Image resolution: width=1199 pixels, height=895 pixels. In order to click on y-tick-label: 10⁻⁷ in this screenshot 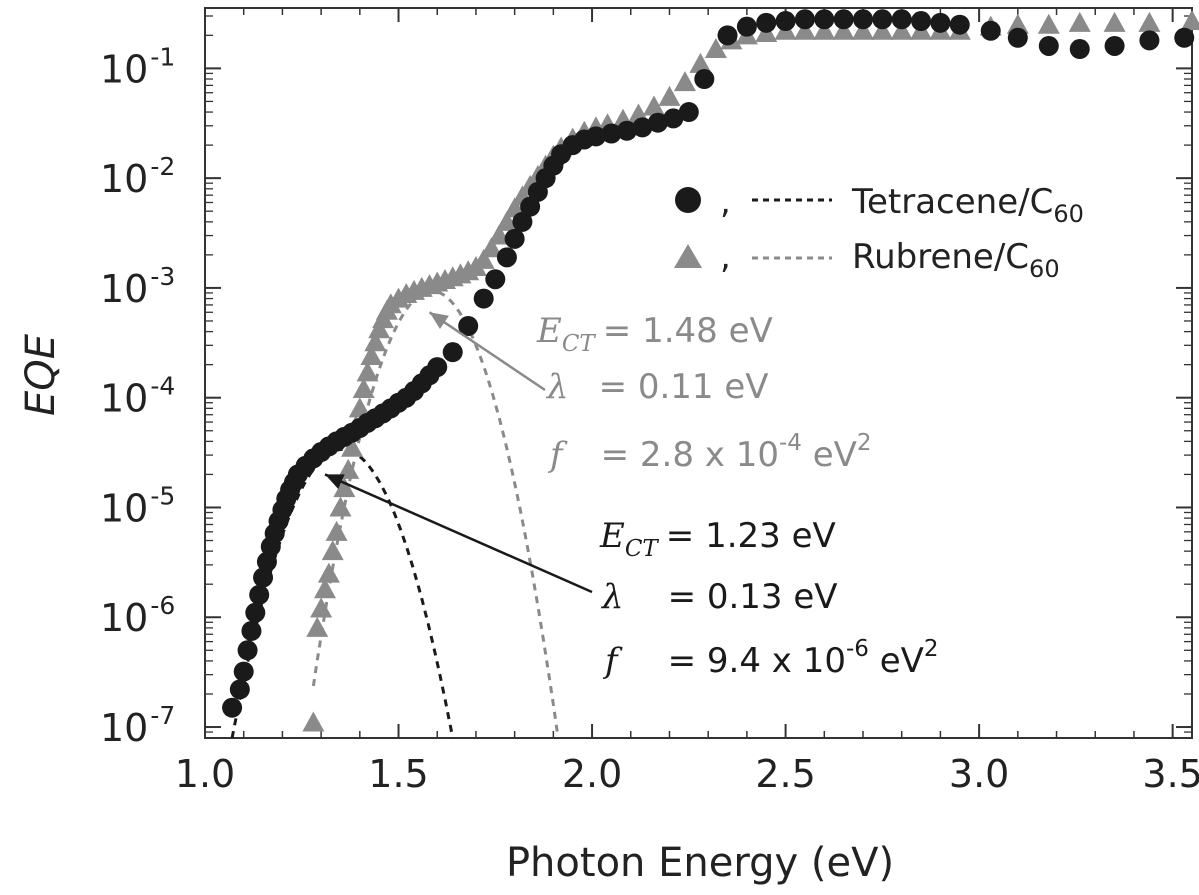, I will do `click(137, 725)`.